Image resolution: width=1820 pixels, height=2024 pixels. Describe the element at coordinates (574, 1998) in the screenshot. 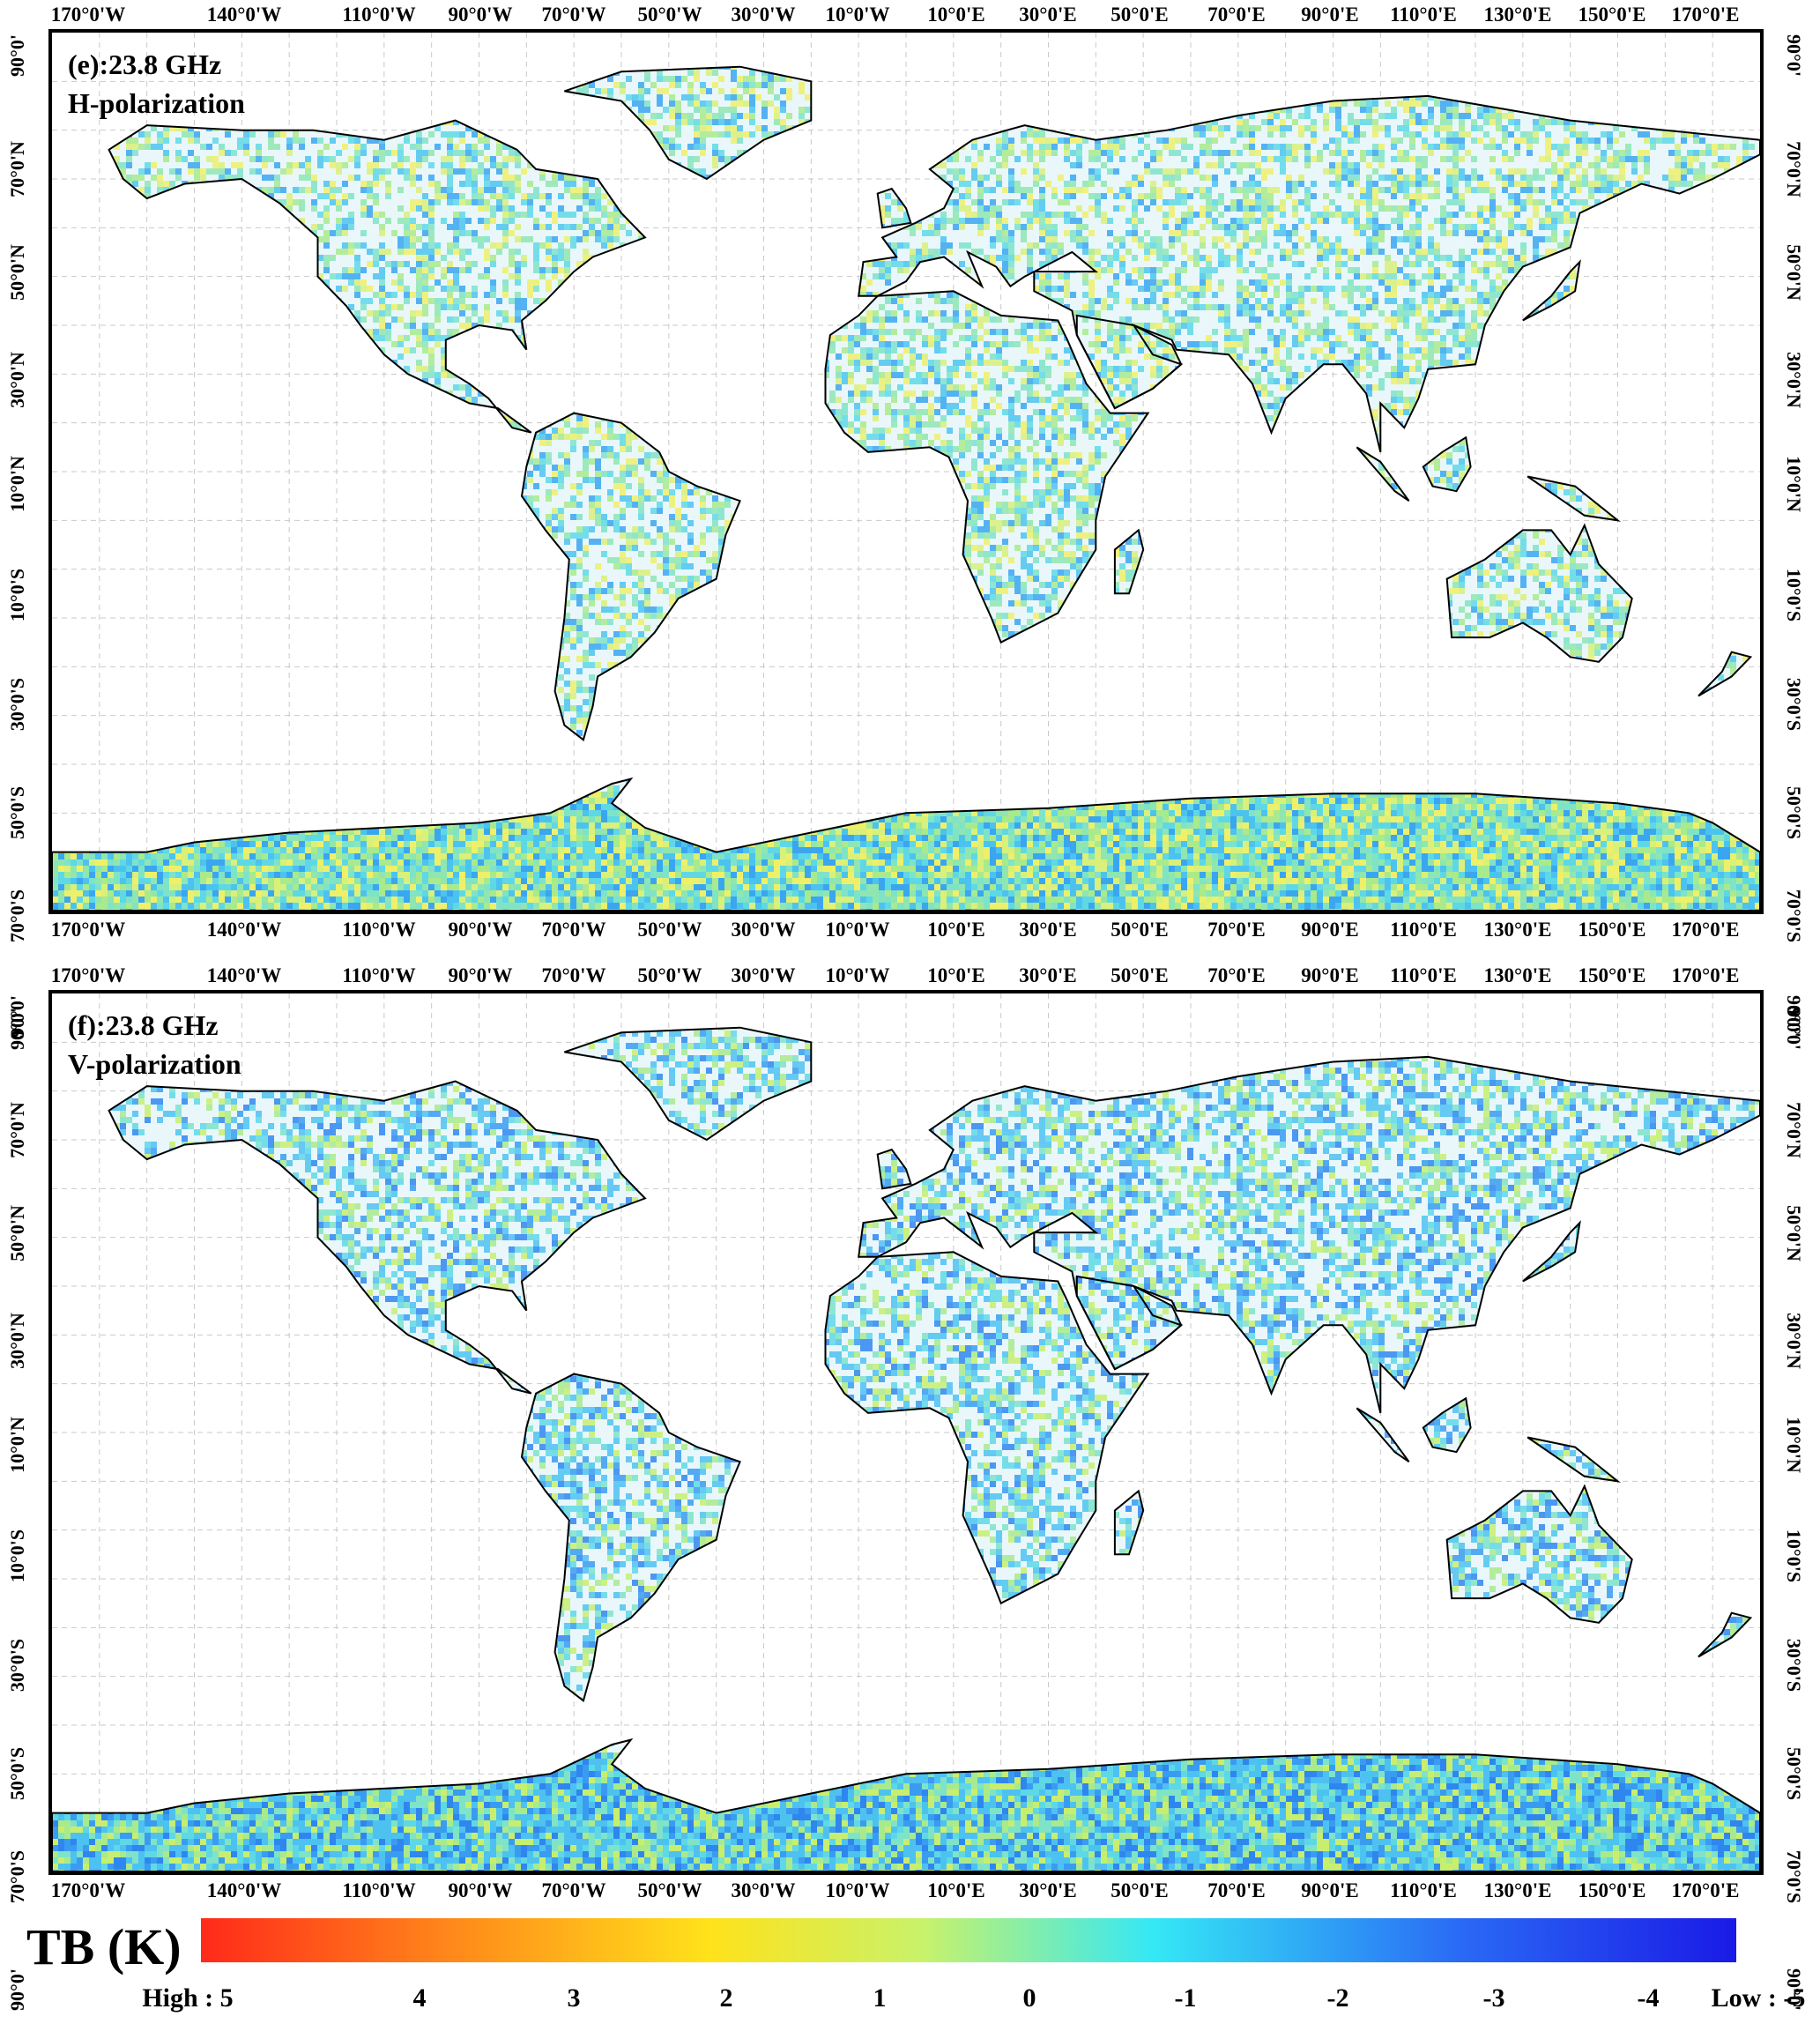

I see `colorbar-tick: 3` at that location.